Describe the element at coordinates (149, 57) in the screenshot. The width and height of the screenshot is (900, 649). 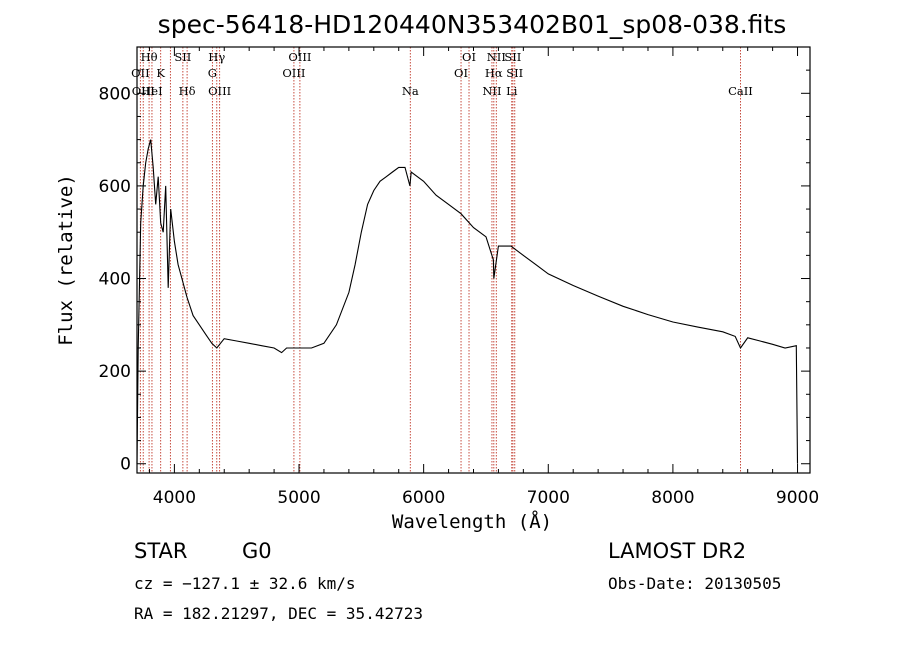
I see `marker-label: Hθ` at that location.